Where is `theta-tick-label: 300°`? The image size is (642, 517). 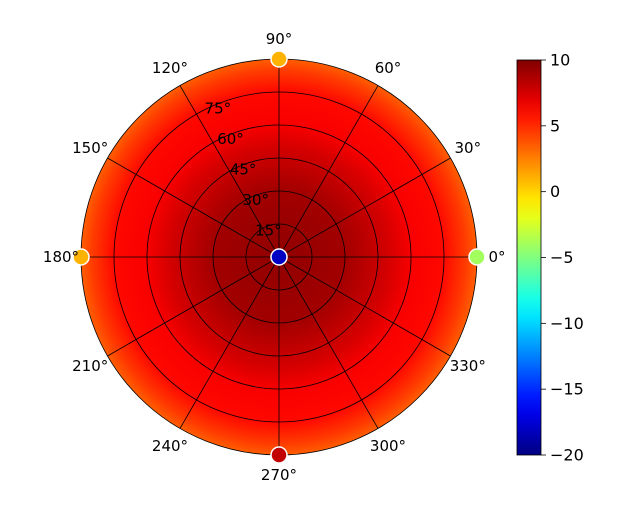
theta-tick-label: 300° is located at coordinates (388, 446).